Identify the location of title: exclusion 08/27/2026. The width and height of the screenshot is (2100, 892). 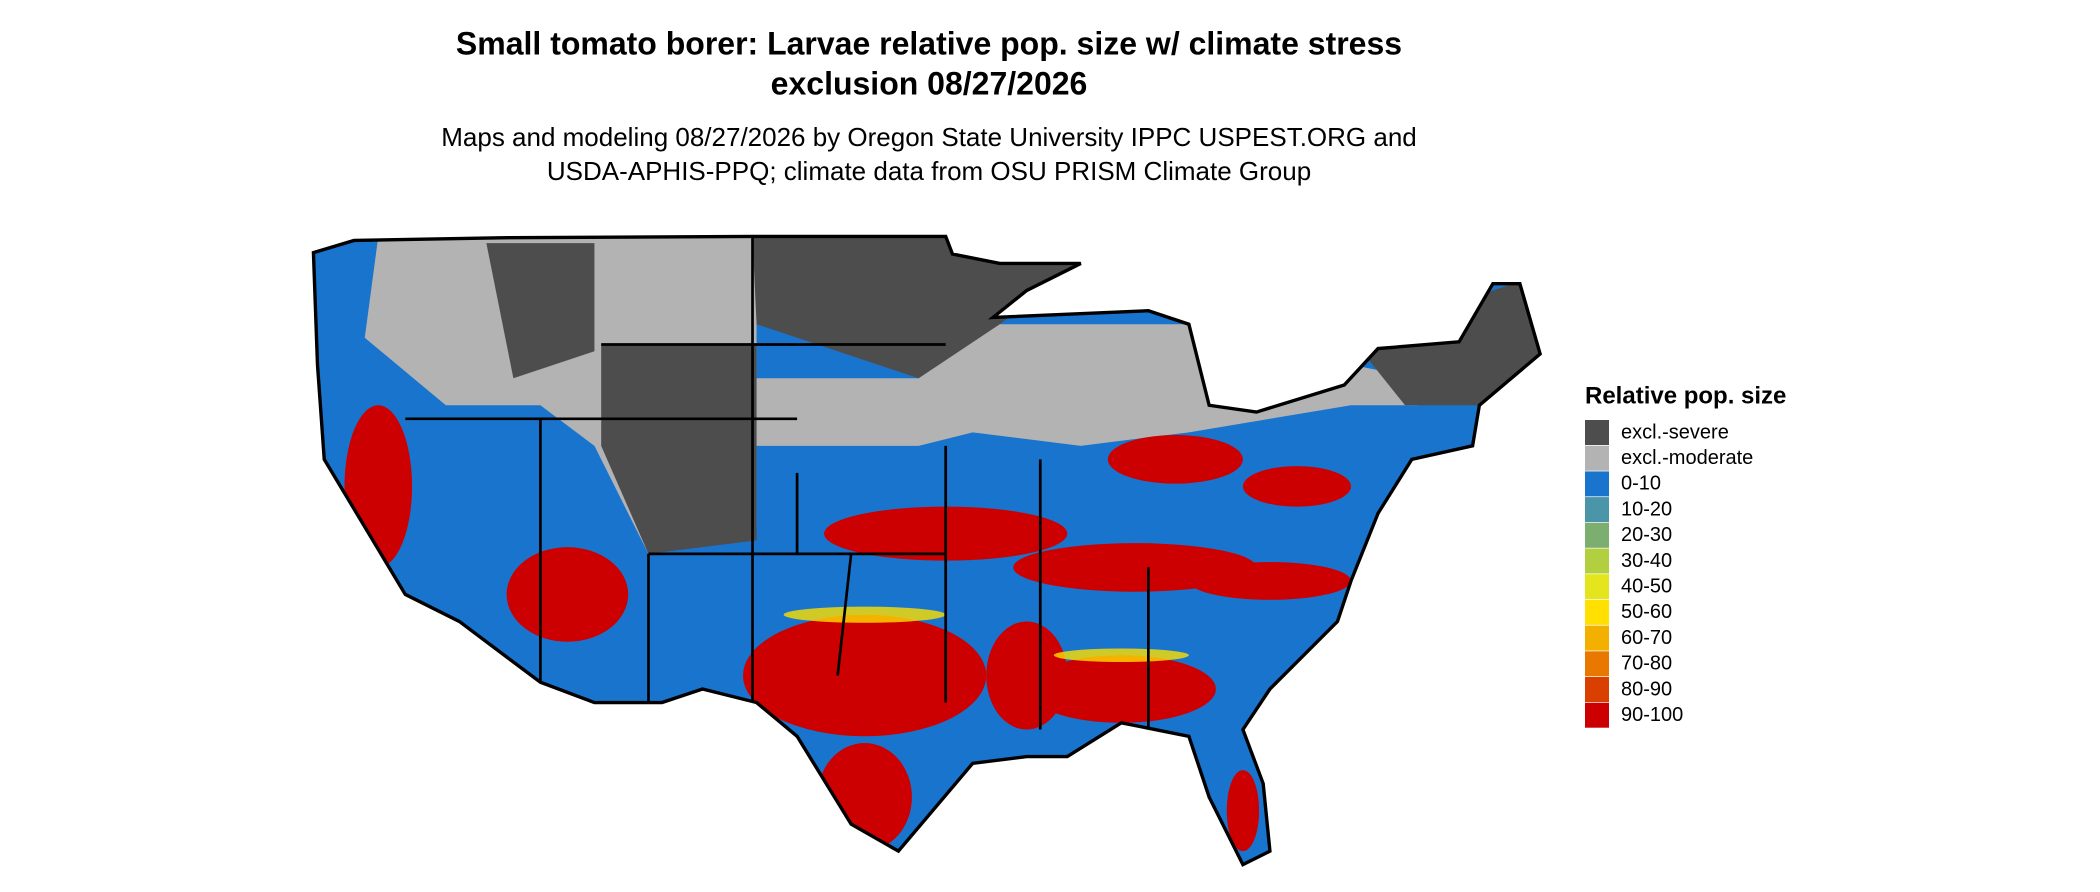
(929, 83).